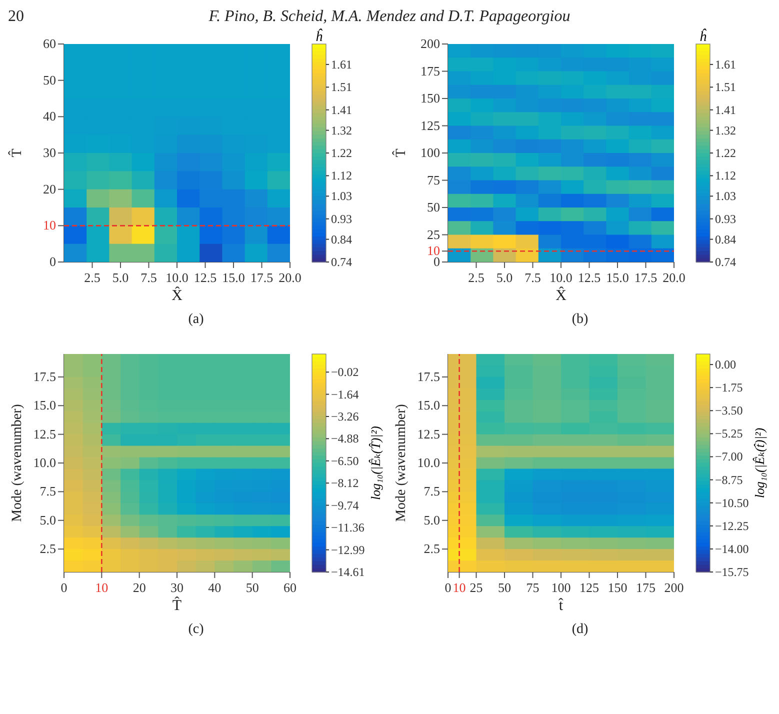 The image size is (779, 714). What do you see at coordinates (732, 525) in the screenshot?
I see `color-bar-label: −12.25` at bounding box center [732, 525].